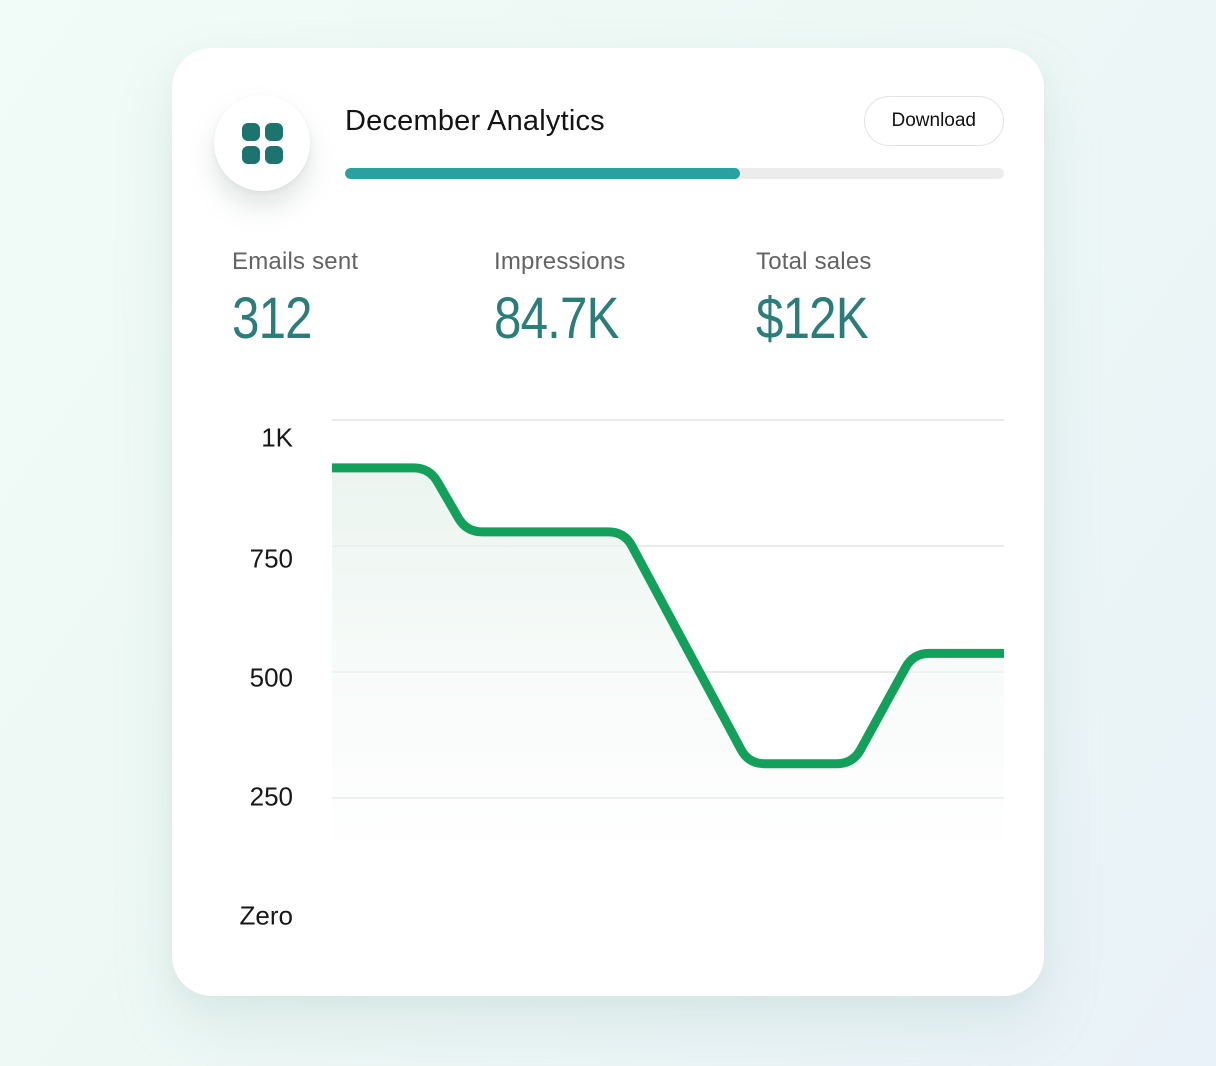  I want to click on y-tick-500: 500, so click(271, 677).